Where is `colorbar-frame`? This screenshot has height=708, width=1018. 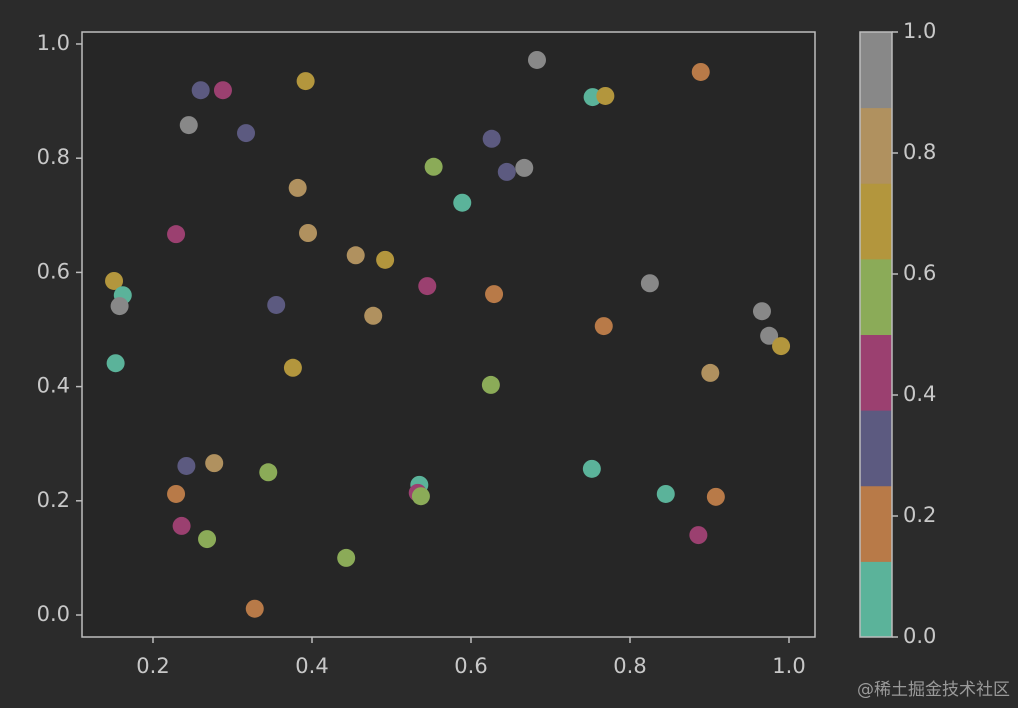
colorbar-frame is located at coordinates (876, 334).